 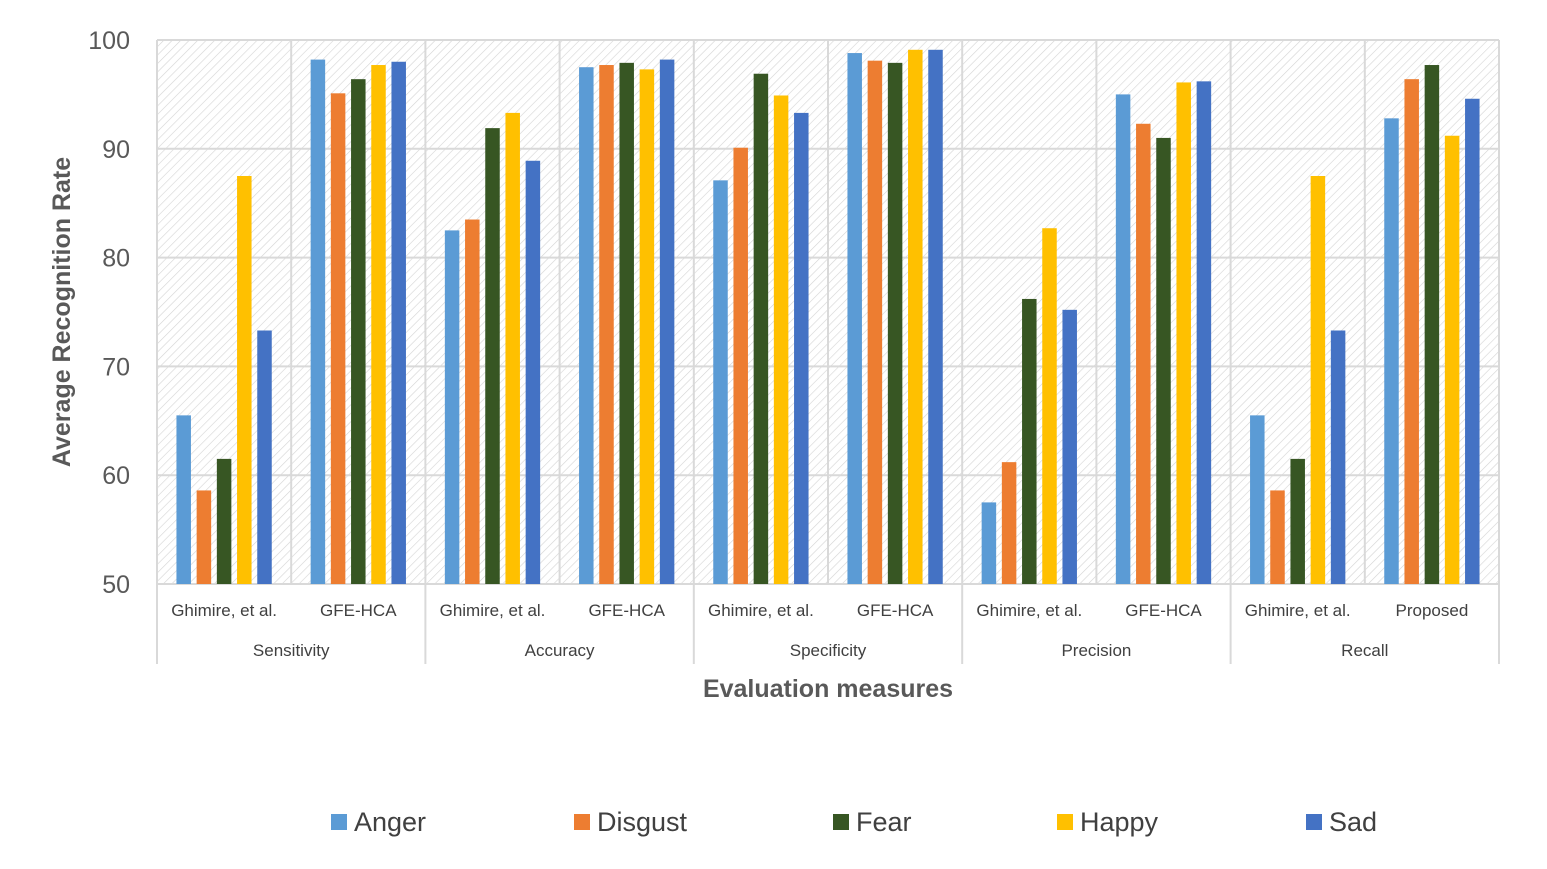 What do you see at coordinates (828, 689) in the screenshot?
I see `x-axis-title: Evaluation measures` at bounding box center [828, 689].